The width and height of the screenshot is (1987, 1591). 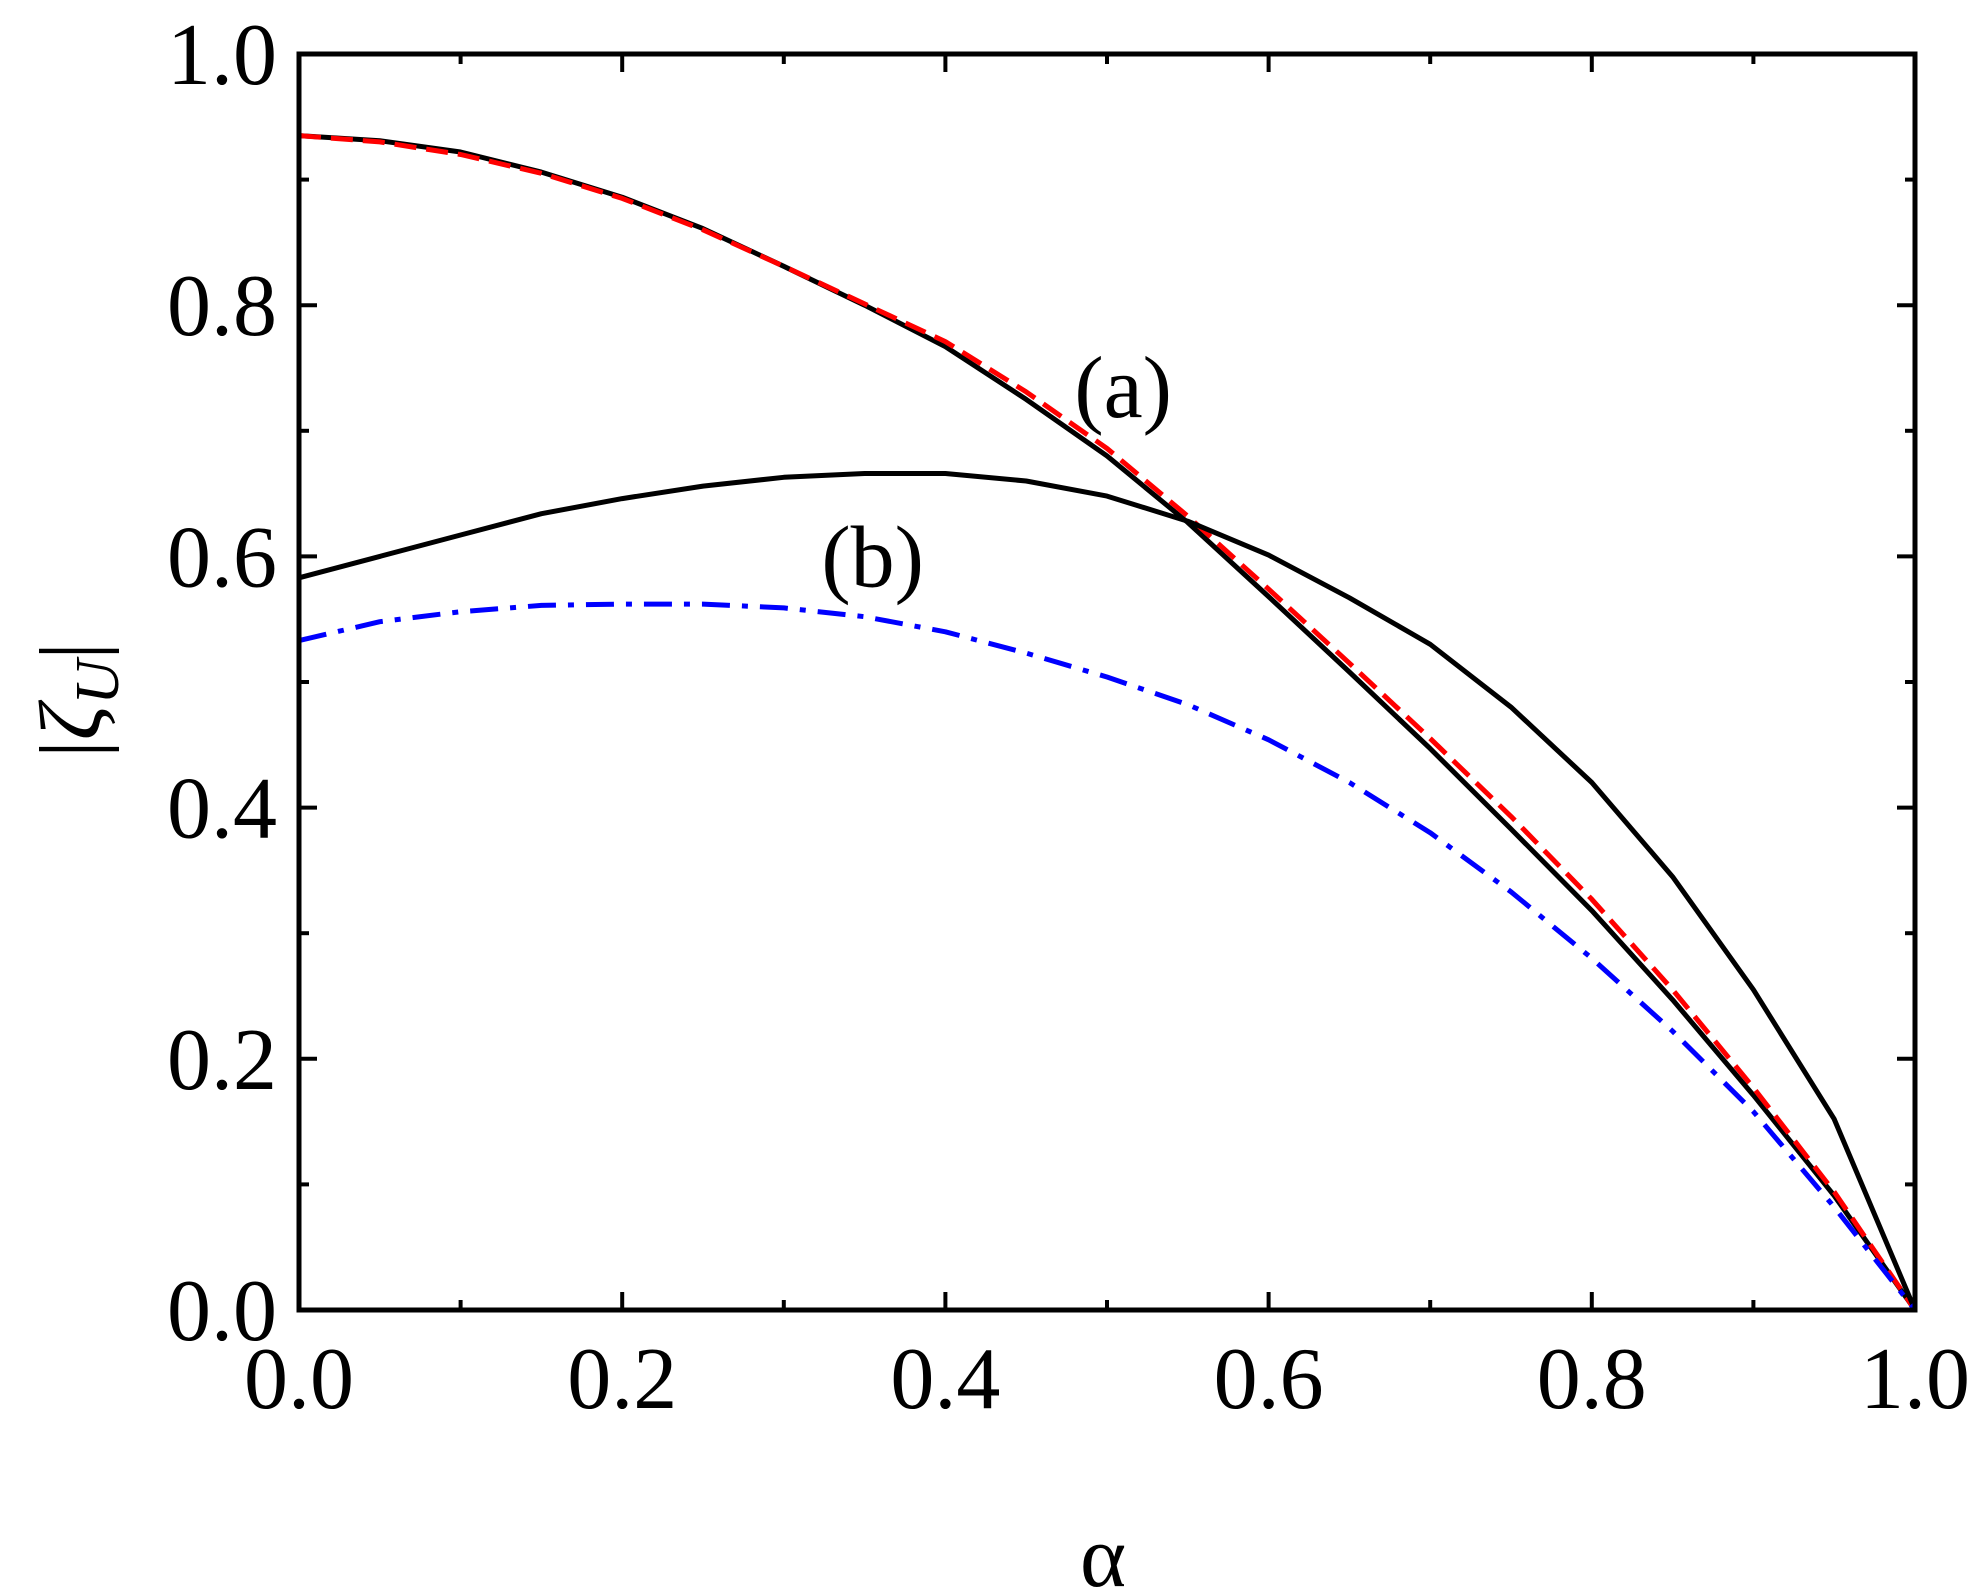 I want to click on x-tick-label: 0.4, so click(x=945, y=1379).